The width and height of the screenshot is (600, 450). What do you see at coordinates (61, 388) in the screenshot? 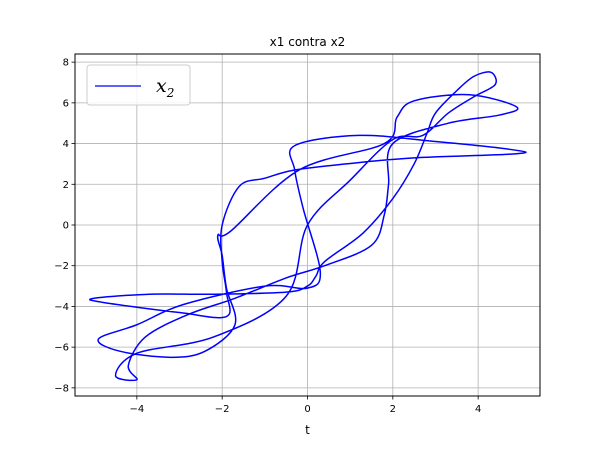
I see `y-tick-label: −8` at bounding box center [61, 388].